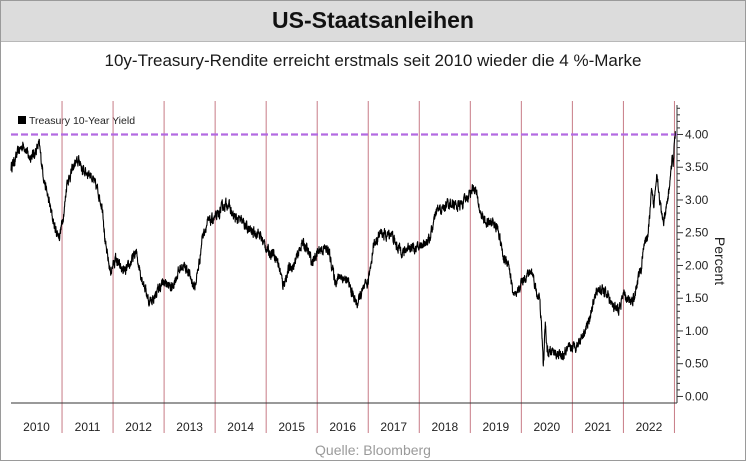 This screenshot has width=746, height=461. Describe the element at coordinates (189, 427) in the screenshot. I see `x-tick-label: 2013` at that location.